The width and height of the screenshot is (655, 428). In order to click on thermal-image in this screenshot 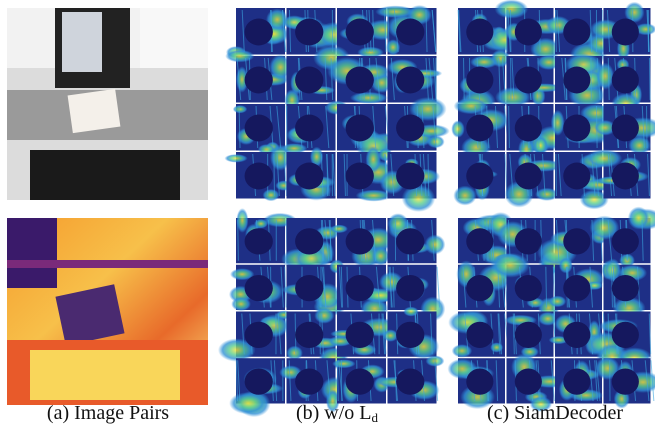, I will do `click(107, 311)`.